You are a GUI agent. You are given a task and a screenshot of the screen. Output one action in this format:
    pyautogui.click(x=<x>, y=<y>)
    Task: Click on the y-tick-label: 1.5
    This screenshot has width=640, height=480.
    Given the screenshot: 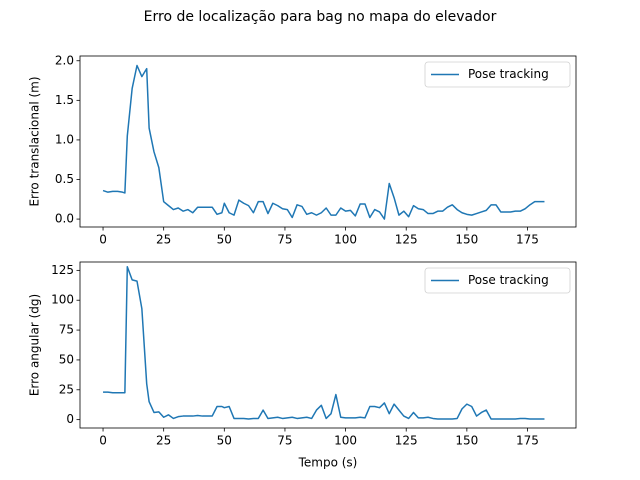 What is the action you would take?
    pyautogui.click(x=64, y=100)
    